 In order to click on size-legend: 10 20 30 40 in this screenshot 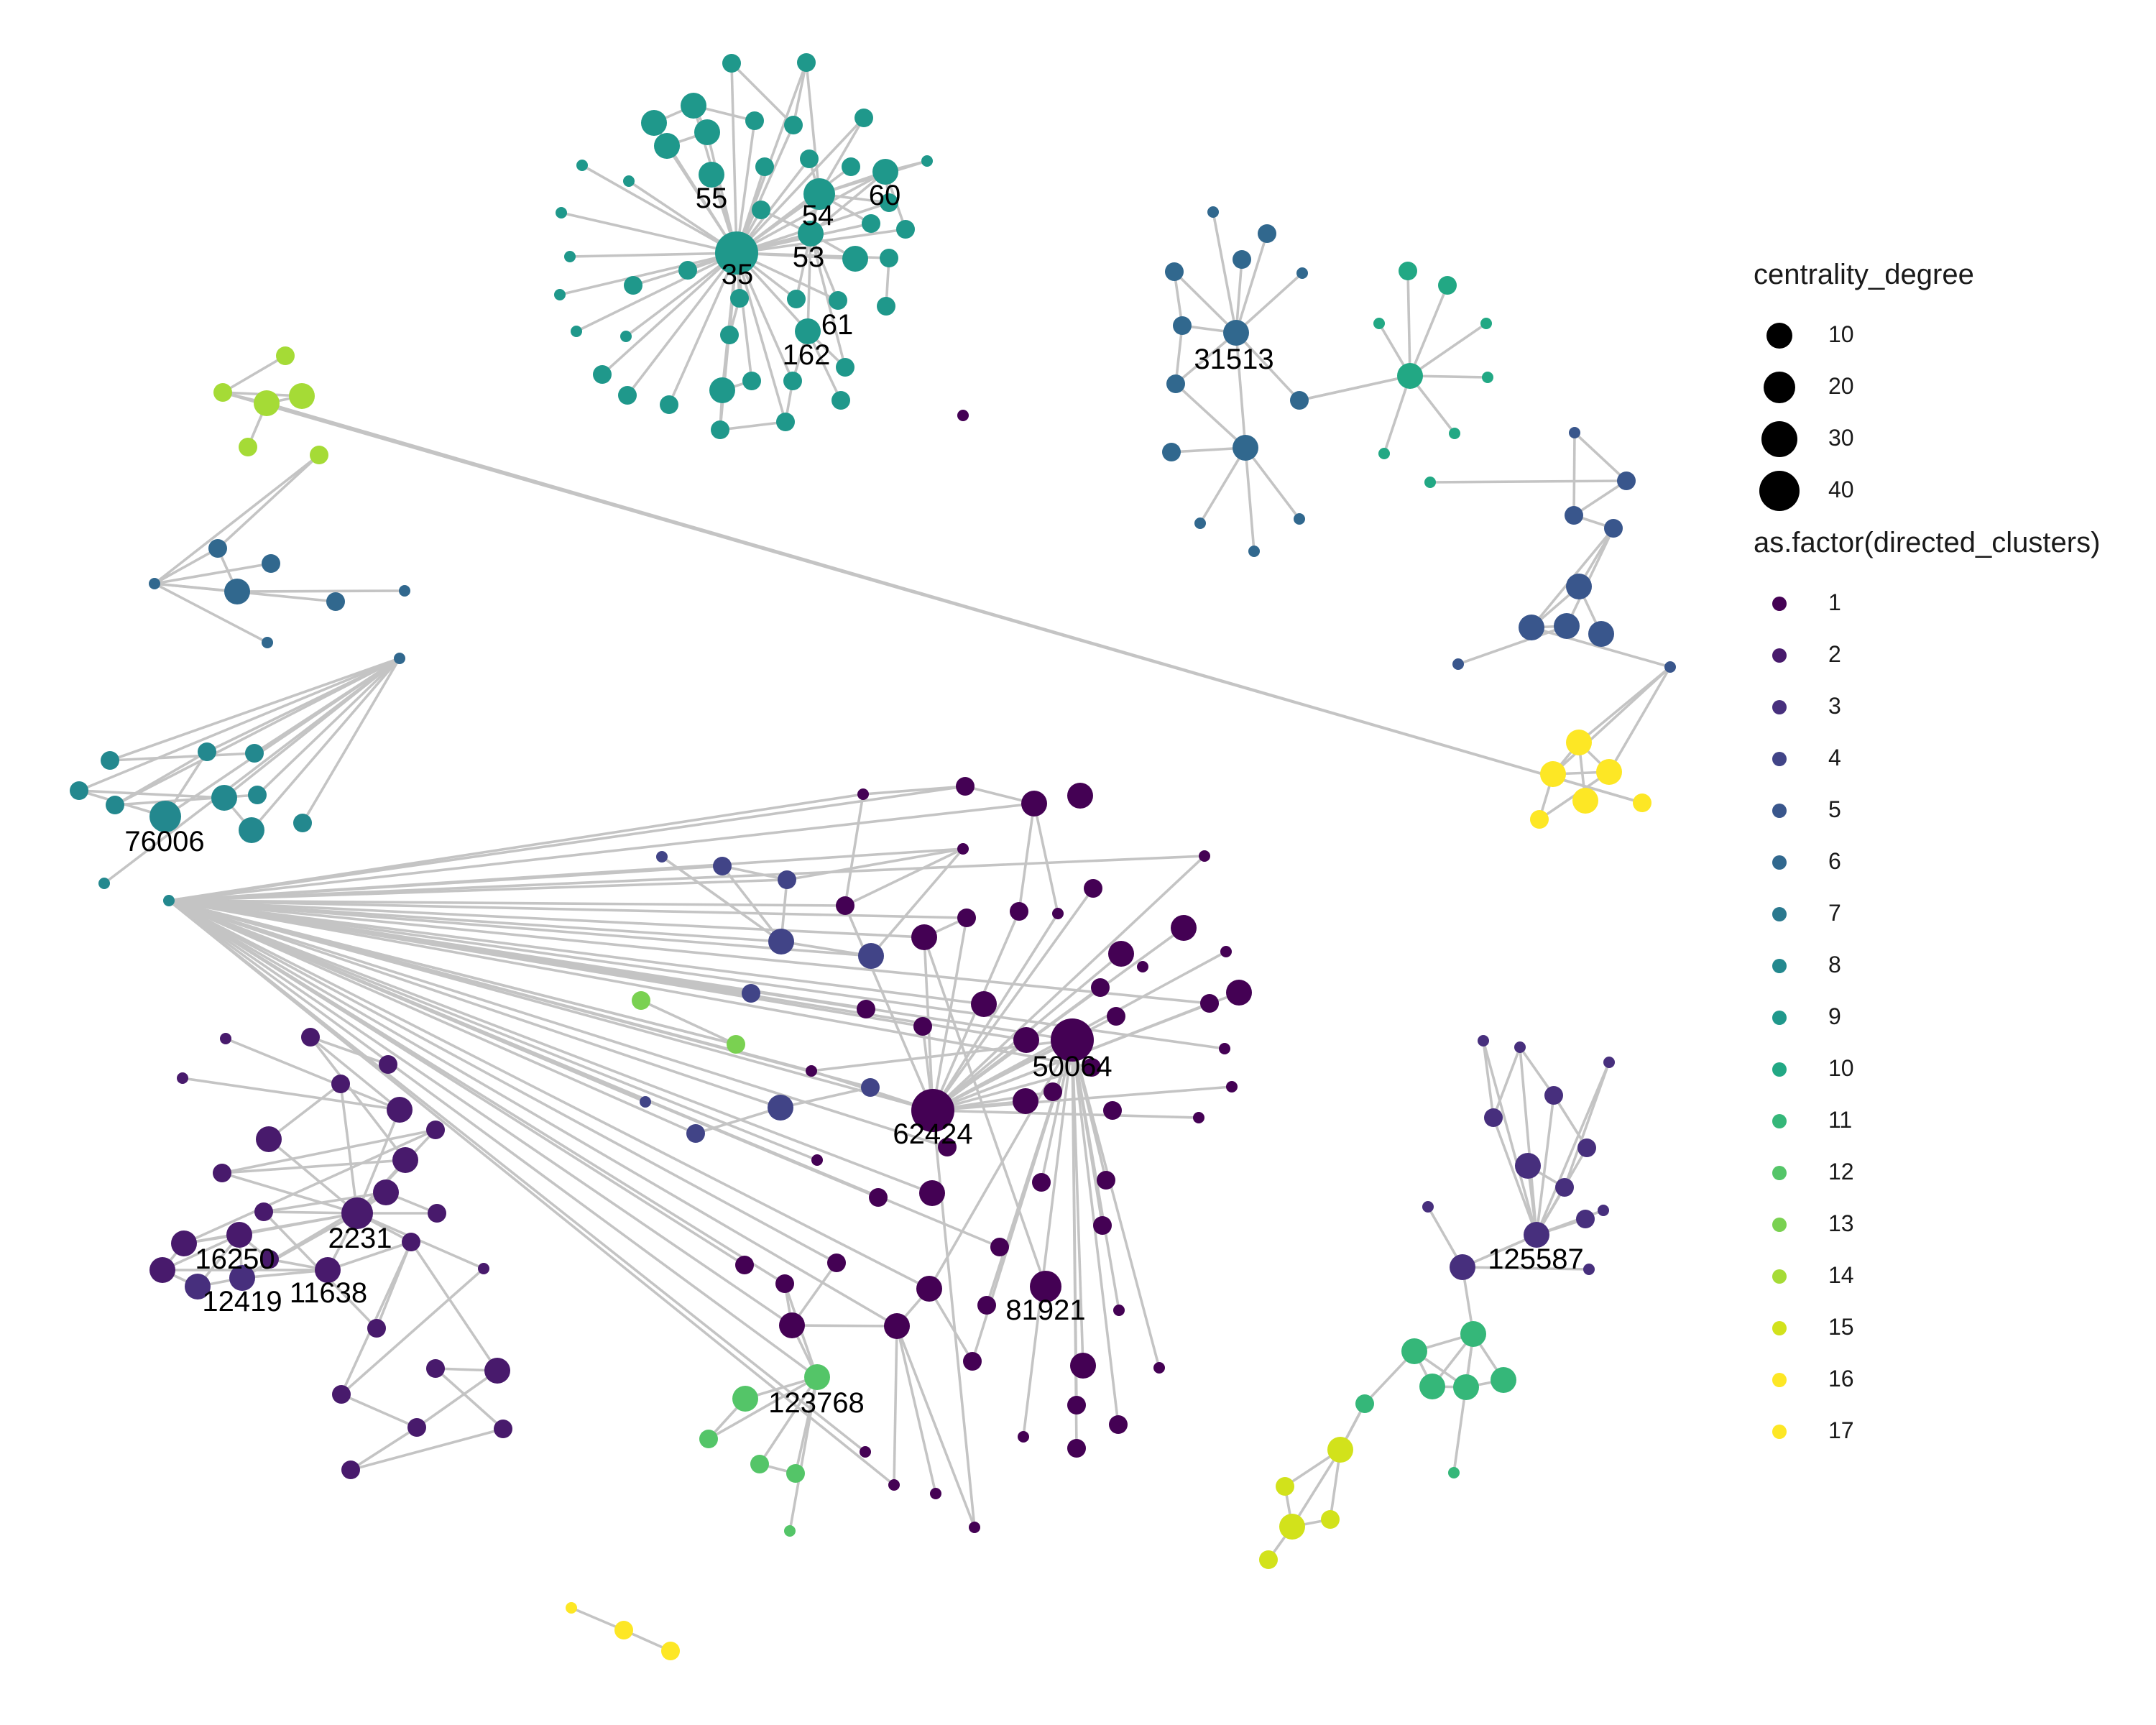, I will do `click(1955, 413)`.